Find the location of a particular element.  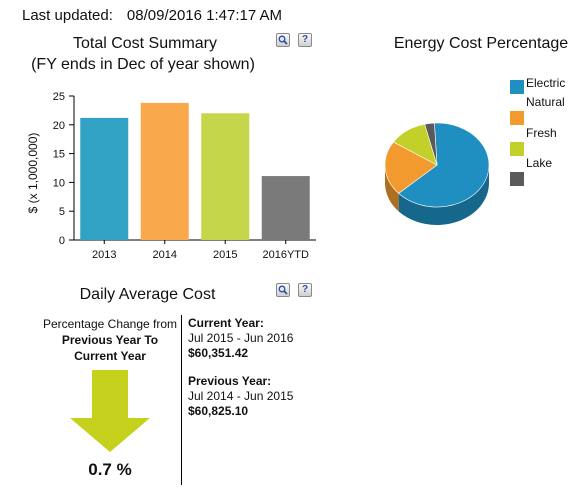

legend-label-lake: Lake is located at coordinates (539, 163).